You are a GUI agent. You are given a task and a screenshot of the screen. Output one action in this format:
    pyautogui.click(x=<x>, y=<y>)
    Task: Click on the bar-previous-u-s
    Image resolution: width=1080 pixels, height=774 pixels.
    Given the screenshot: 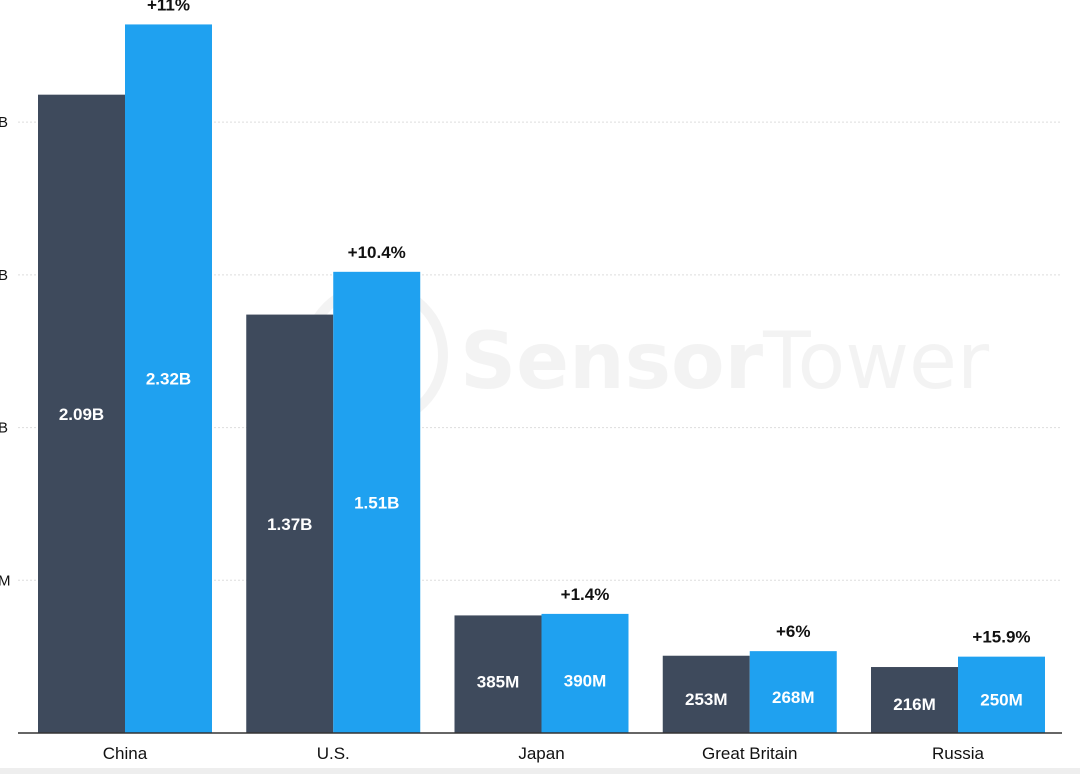 What is the action you would take?
    pyautogui.click(x=290, y=523)
    